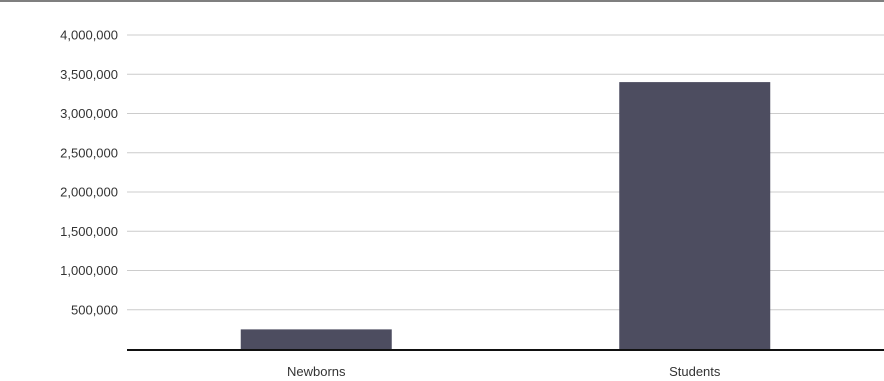 This screenshot has width=884, height=381. Describe the element at coordinates (89, 192) in the screenshot. I see `y-tick-label: 2,000,000` at that location.